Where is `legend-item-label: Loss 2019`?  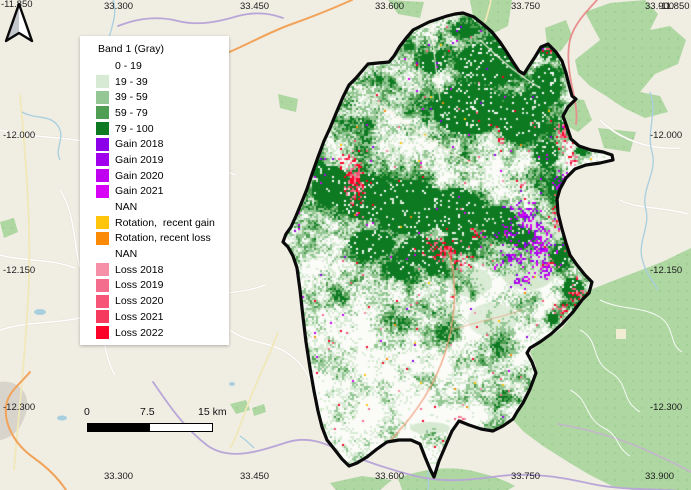 legend-item-label: Loss 2019 is located at coordinates (139, 285).